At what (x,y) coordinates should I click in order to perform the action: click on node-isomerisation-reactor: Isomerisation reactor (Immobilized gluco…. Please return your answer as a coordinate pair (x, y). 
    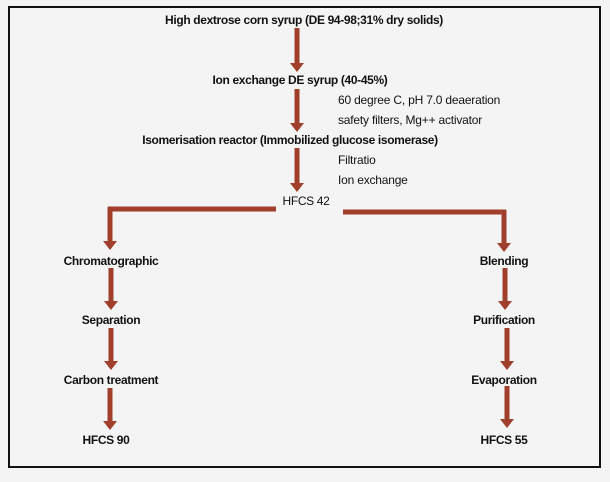
    Looking at the image, I should click on (290, 140).